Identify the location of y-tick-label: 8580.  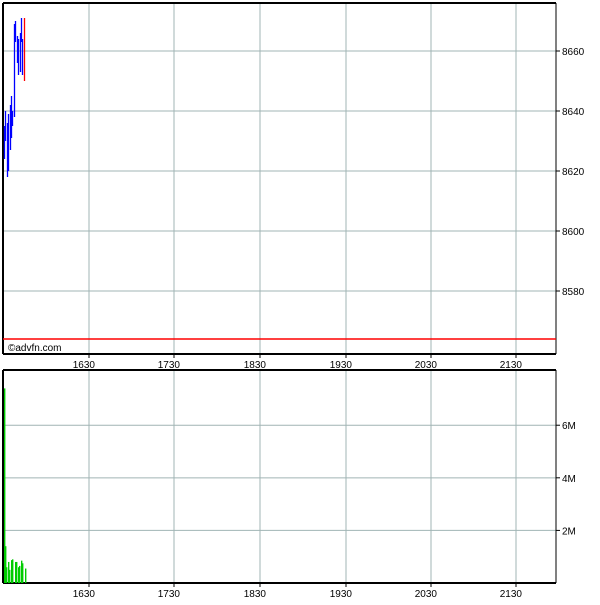
(573, 292).